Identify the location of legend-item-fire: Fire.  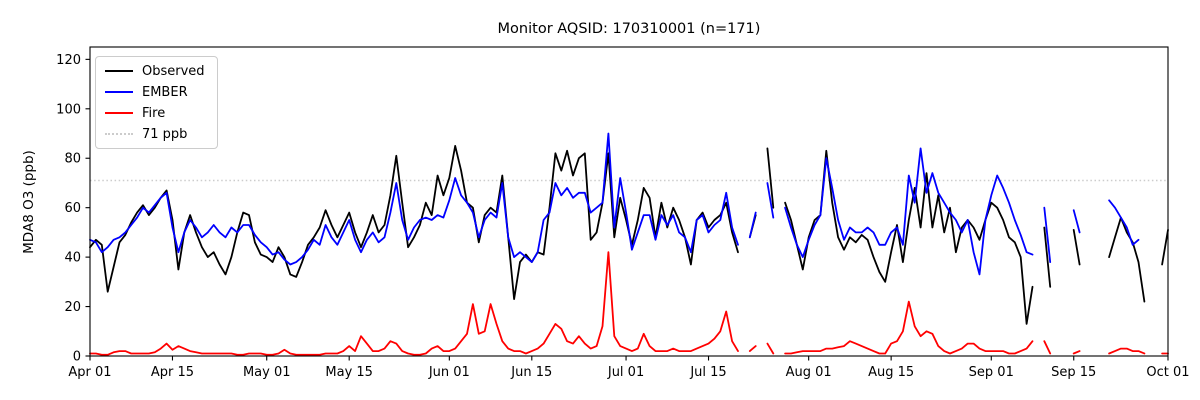
(155, 113).